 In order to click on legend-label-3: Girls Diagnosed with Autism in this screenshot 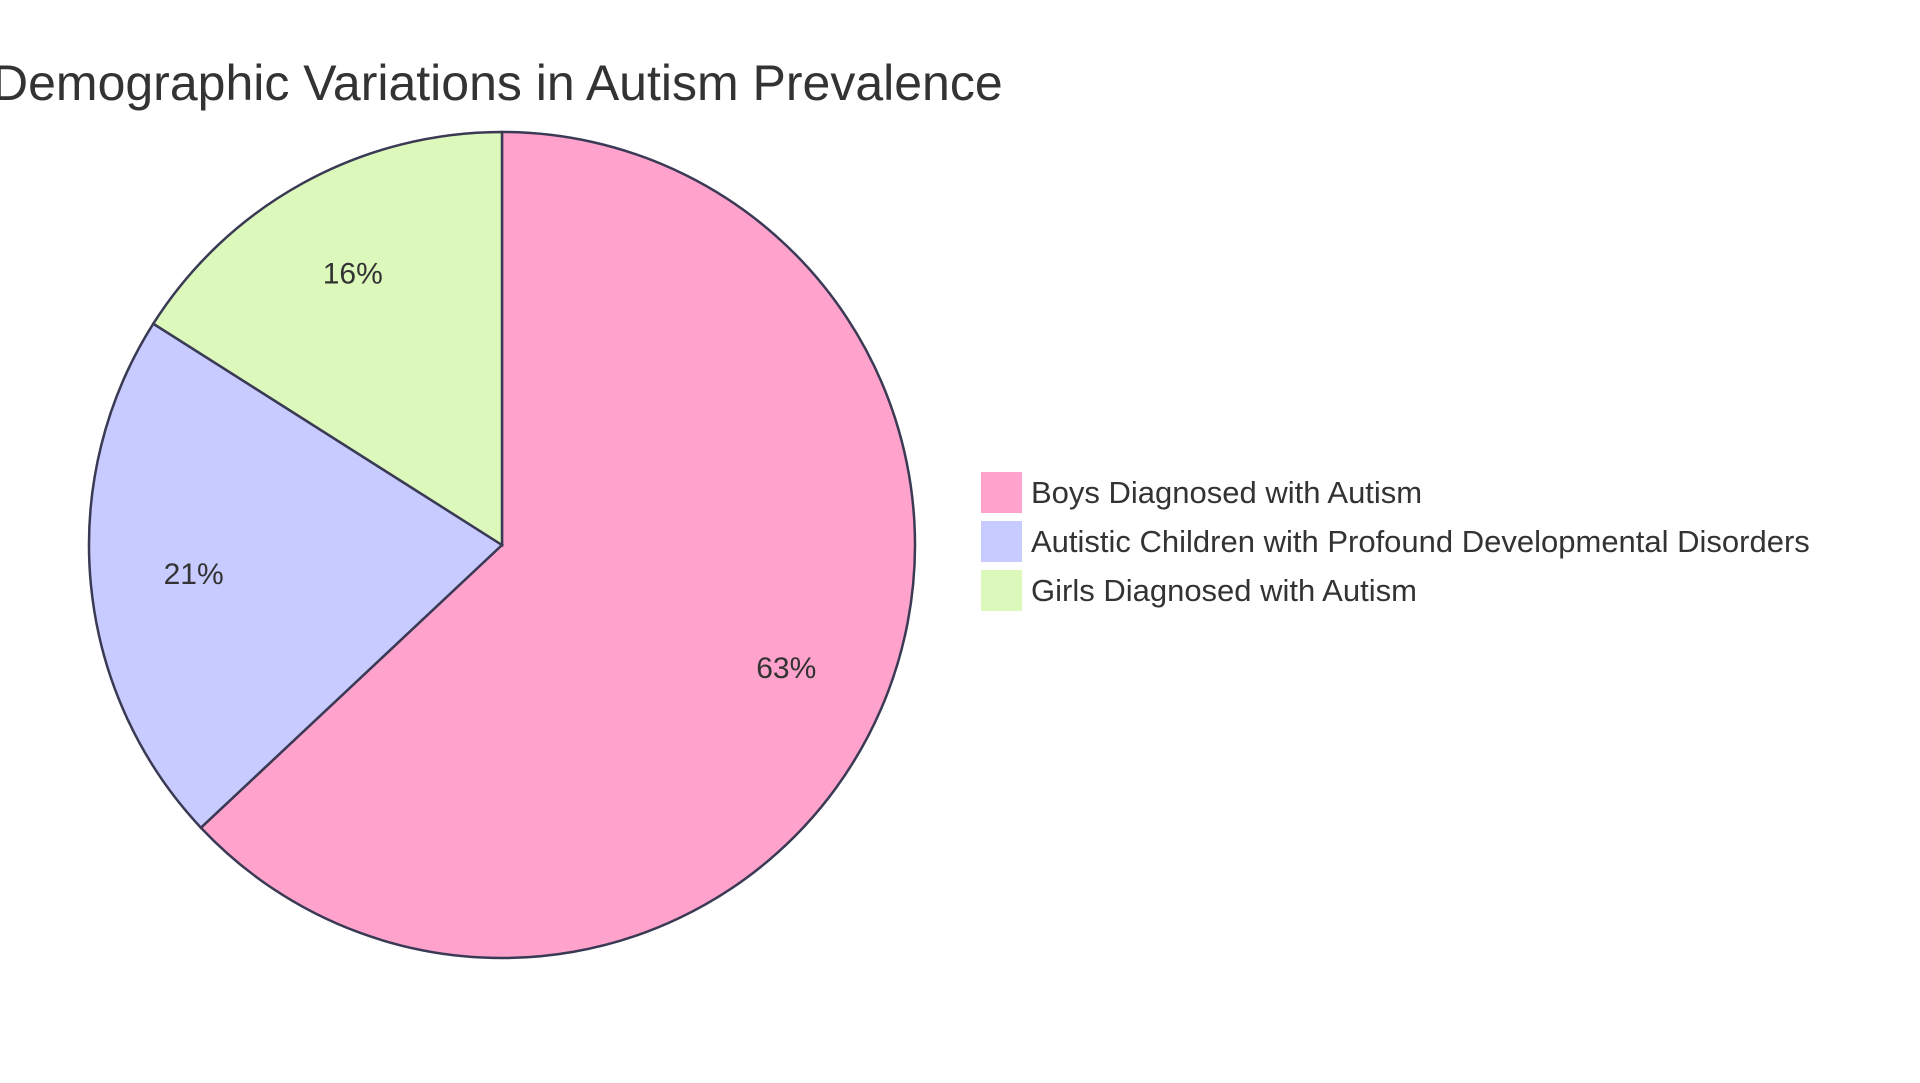, I will do `click(1224, 590)`.